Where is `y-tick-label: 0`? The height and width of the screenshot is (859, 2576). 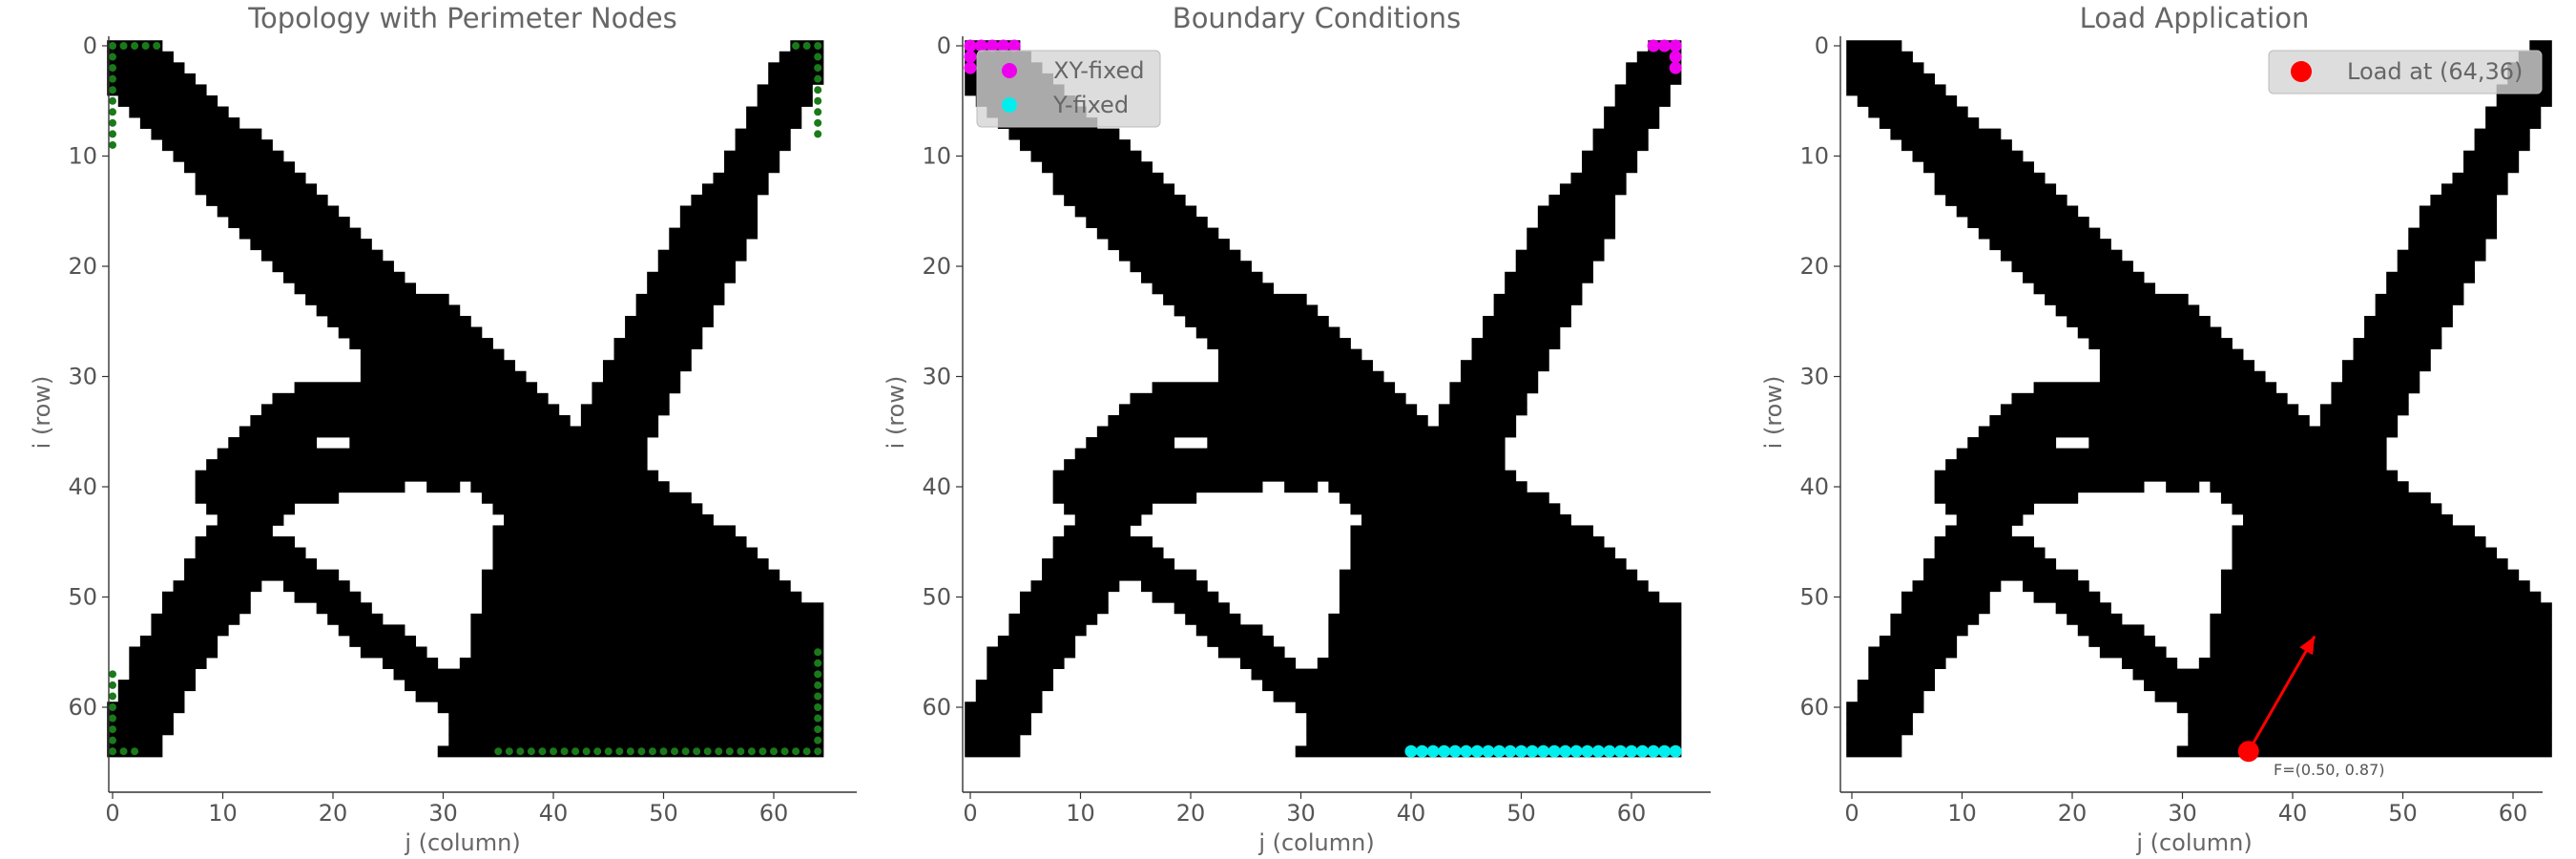
y-tick-label: 0 is located at coordinates (1822, 45).